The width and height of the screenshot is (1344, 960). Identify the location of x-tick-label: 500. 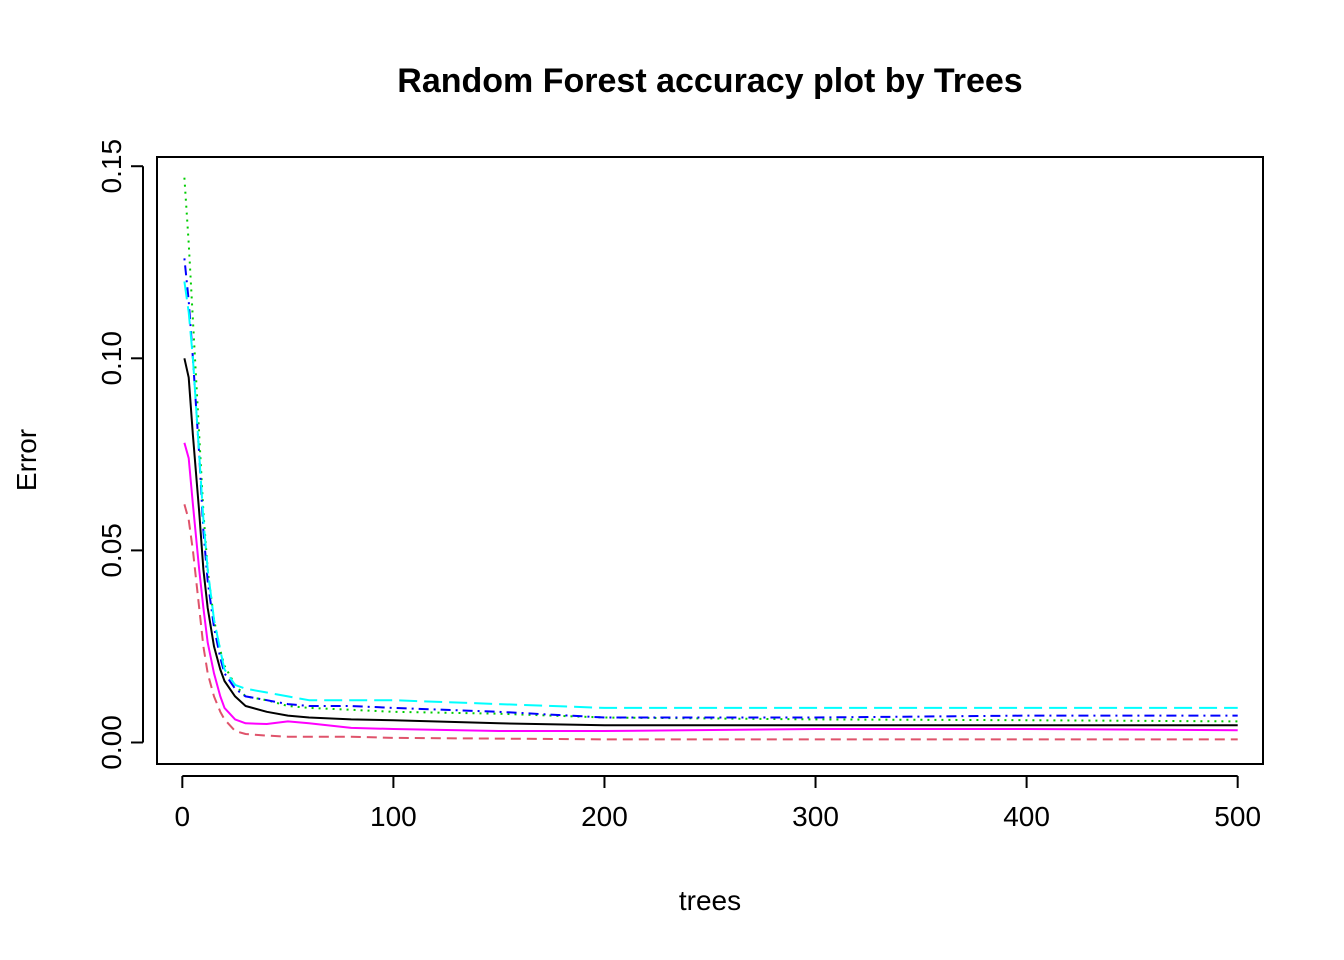
(1237, 816).